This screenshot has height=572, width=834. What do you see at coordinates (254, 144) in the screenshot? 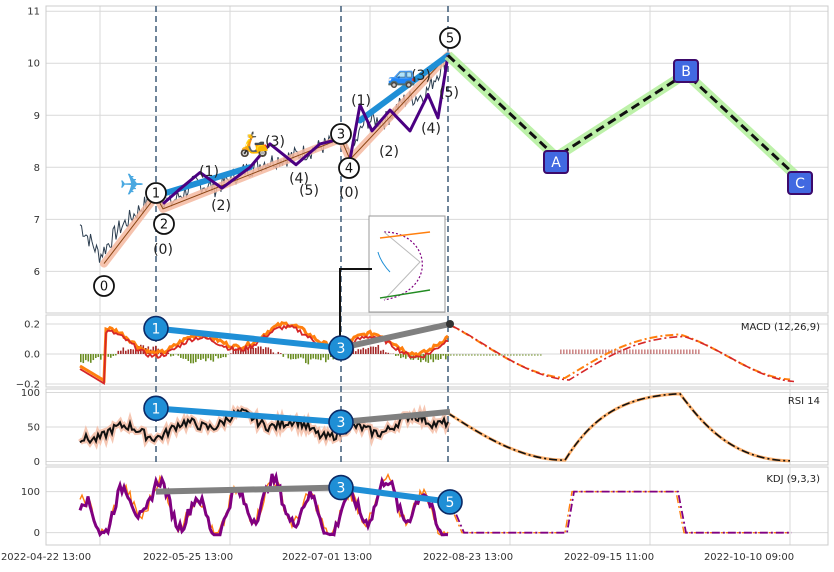
I see `scooter-icon: 🛵` at bounding box center [254, 144].